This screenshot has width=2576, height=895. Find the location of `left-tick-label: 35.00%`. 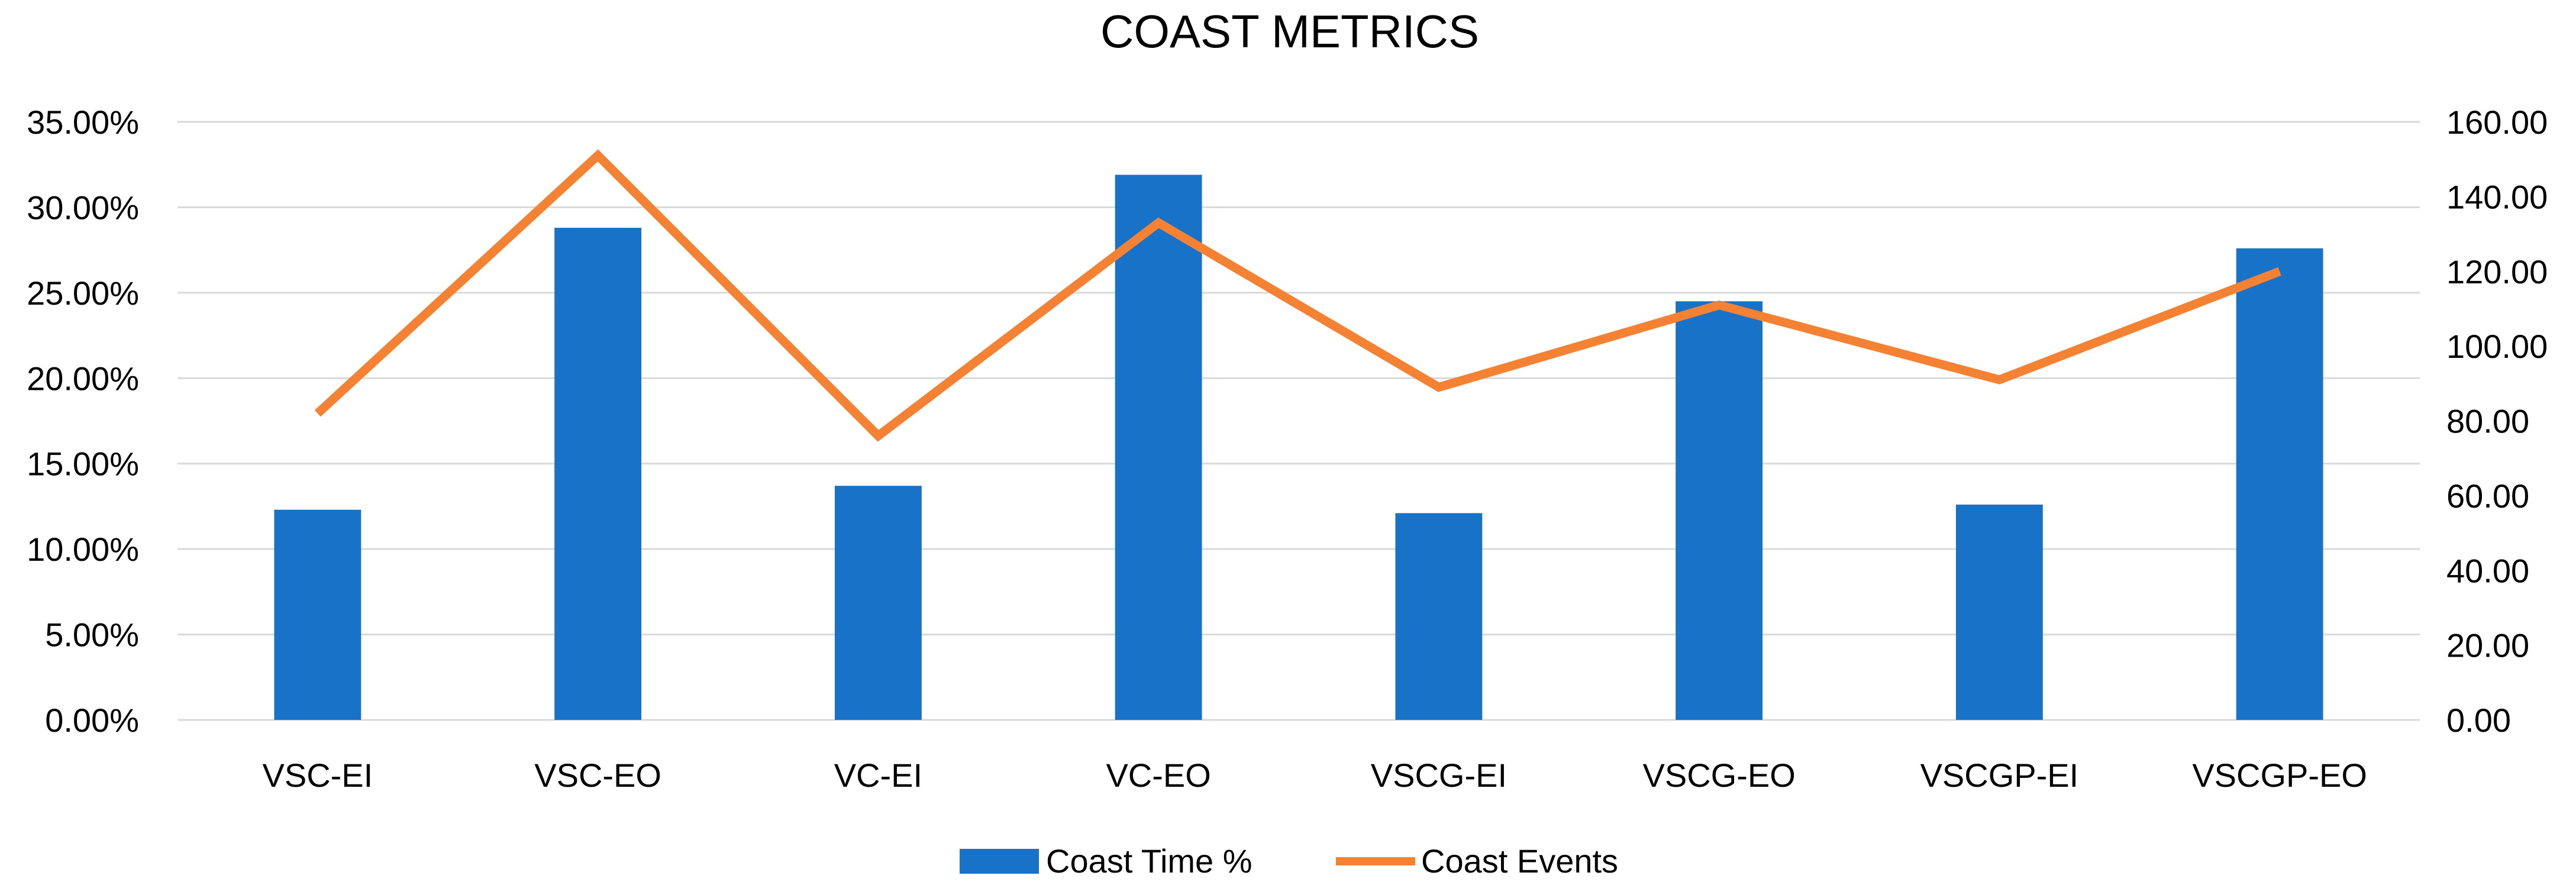

left-tick-label: 35.00% is located at coordinates (83, 122).